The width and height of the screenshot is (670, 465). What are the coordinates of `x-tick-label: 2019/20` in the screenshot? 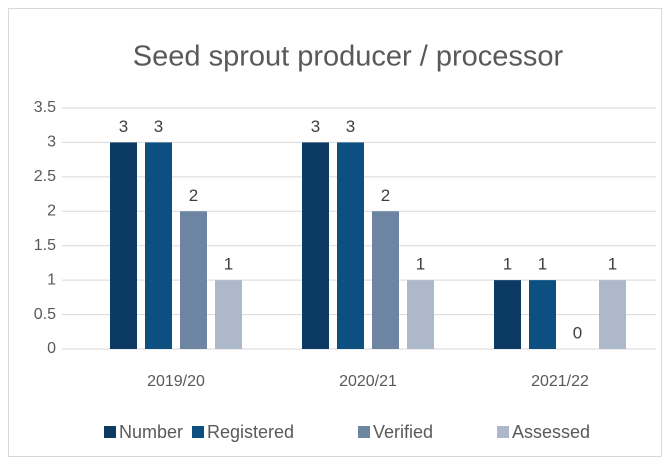 It's located at (176, 381).